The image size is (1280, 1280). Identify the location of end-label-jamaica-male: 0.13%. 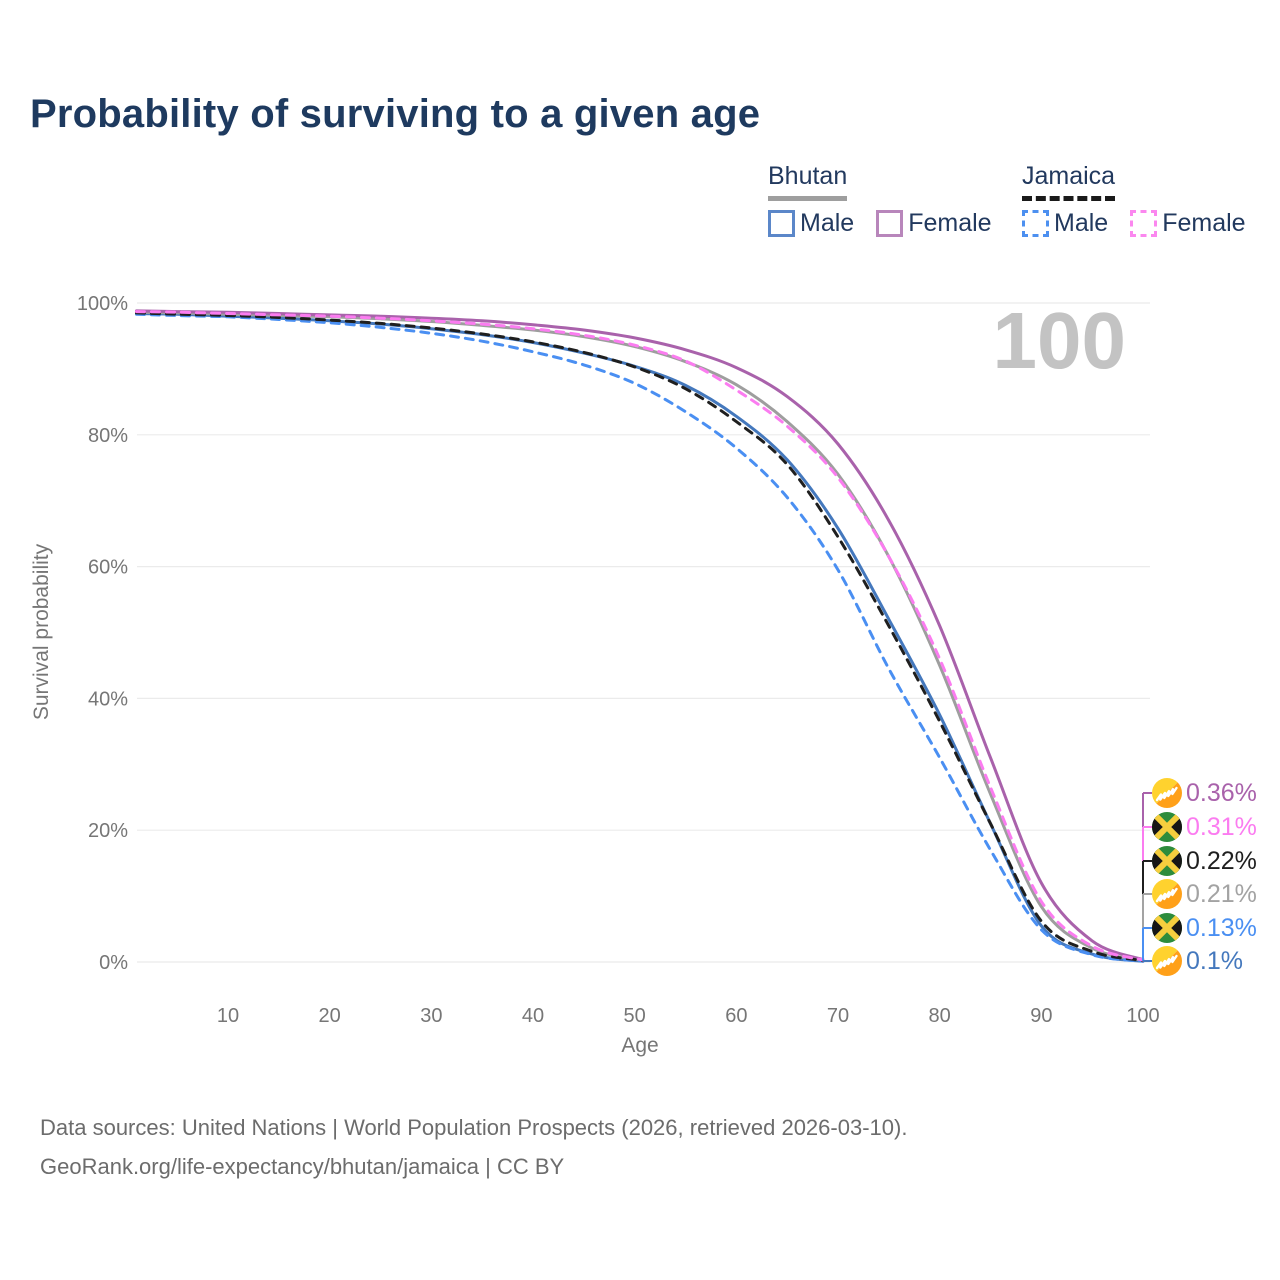
(1204, 928).